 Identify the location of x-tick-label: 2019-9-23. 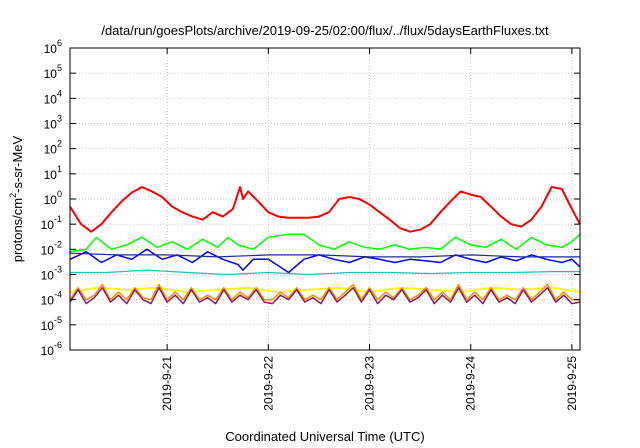
(370, 383).